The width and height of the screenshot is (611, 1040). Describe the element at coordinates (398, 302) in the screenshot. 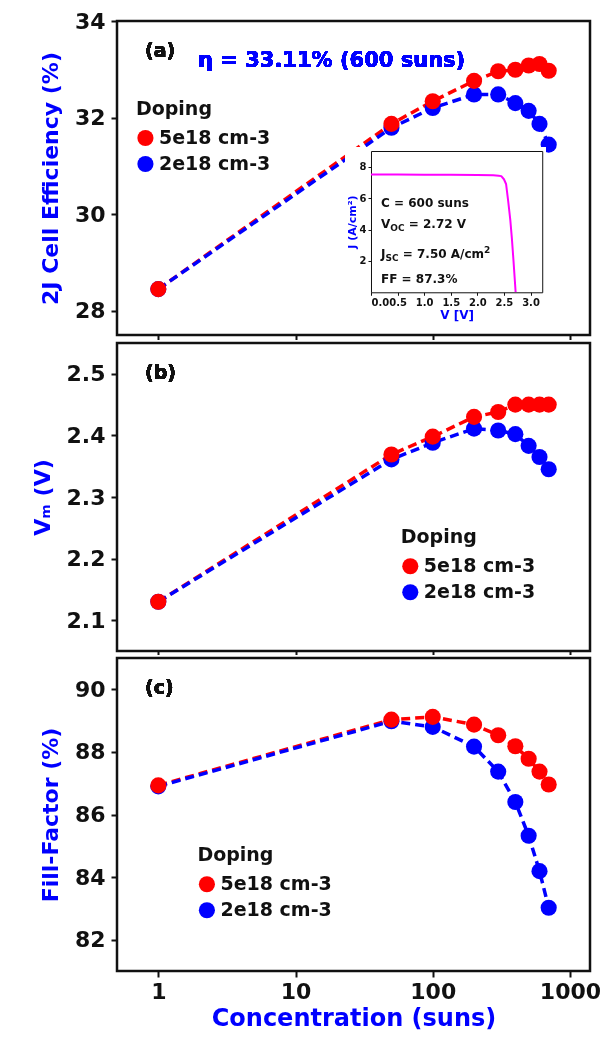

I see `x-tick-label: 0.5` at that location.